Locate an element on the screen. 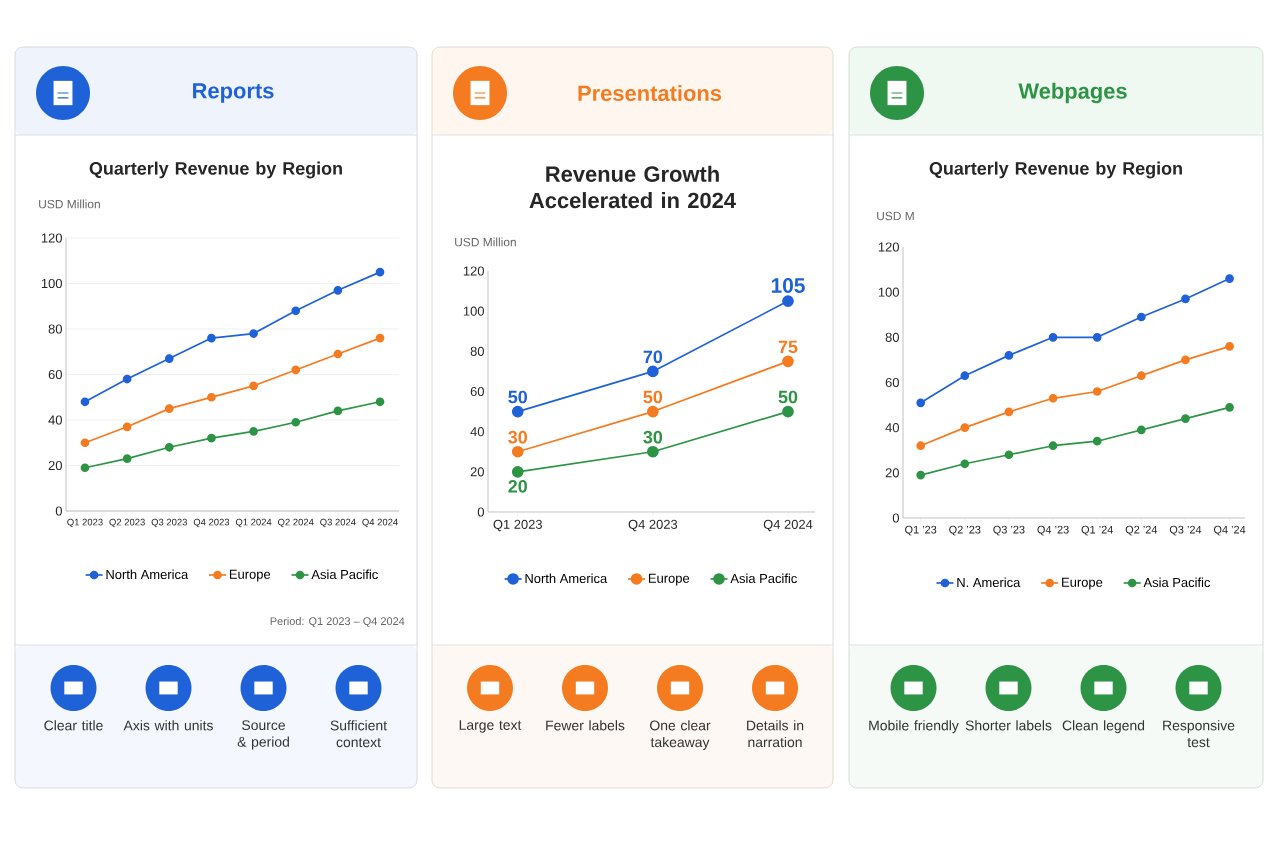 Image resolution: width=1280 pixels, height=853 pixels. text: Clear title is located at coordinates (73, 725).